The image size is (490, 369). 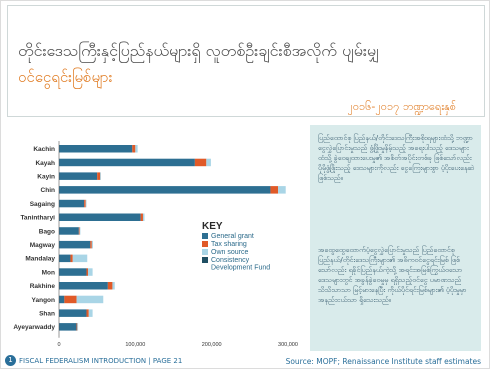 I want to click on bar-ayeyarwaddy-tax-sharing, so click(x=77, y=327).